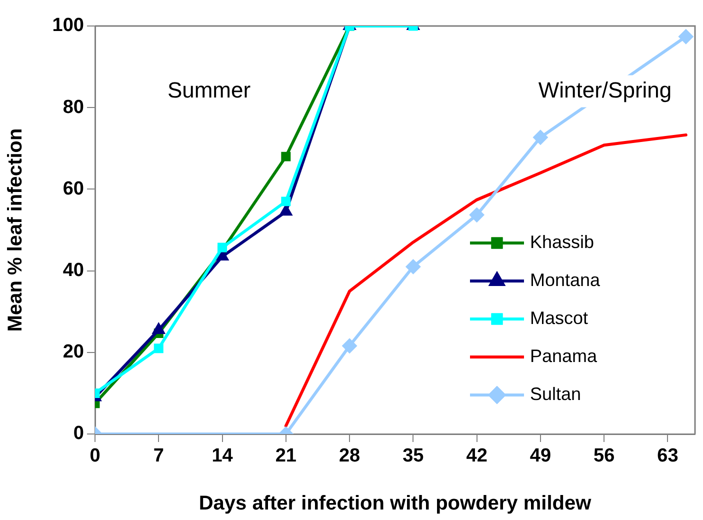  I want to click on y-tick-label: 80, so click(73, 107).